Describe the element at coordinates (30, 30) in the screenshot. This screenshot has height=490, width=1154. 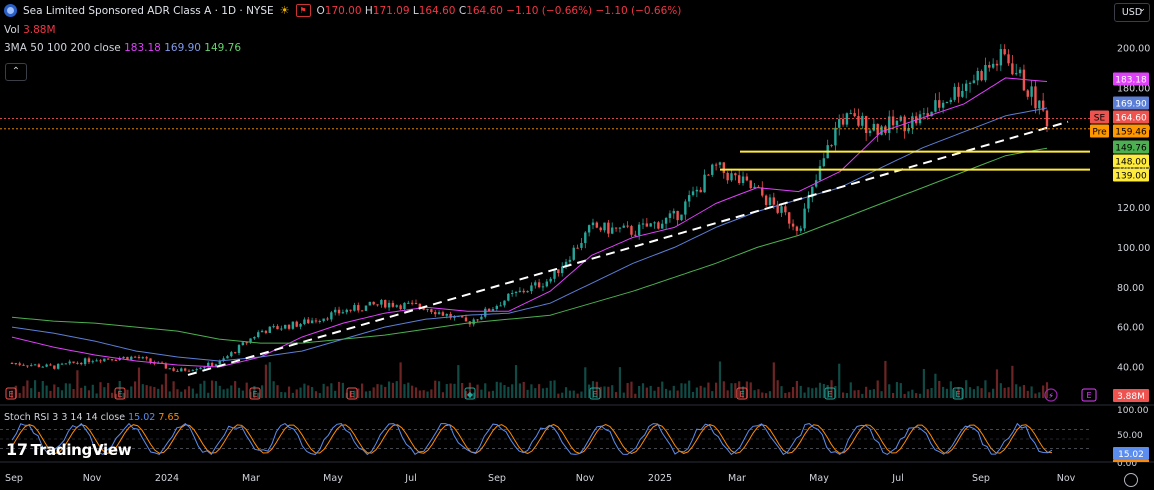
I see `volume-legend: Vol 3.88M` at that location.